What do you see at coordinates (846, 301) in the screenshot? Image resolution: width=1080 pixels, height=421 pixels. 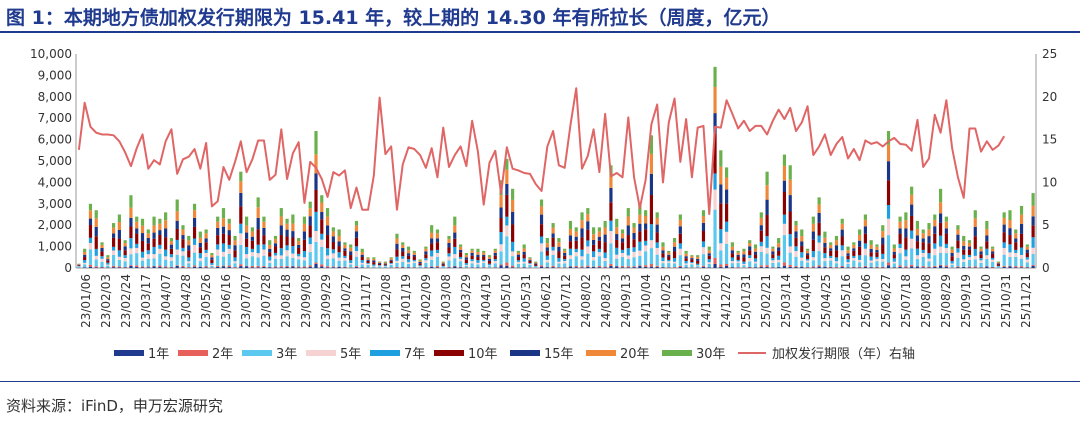 I see `x-tick-label: 25/05/16` at bounding box center [846, 301].